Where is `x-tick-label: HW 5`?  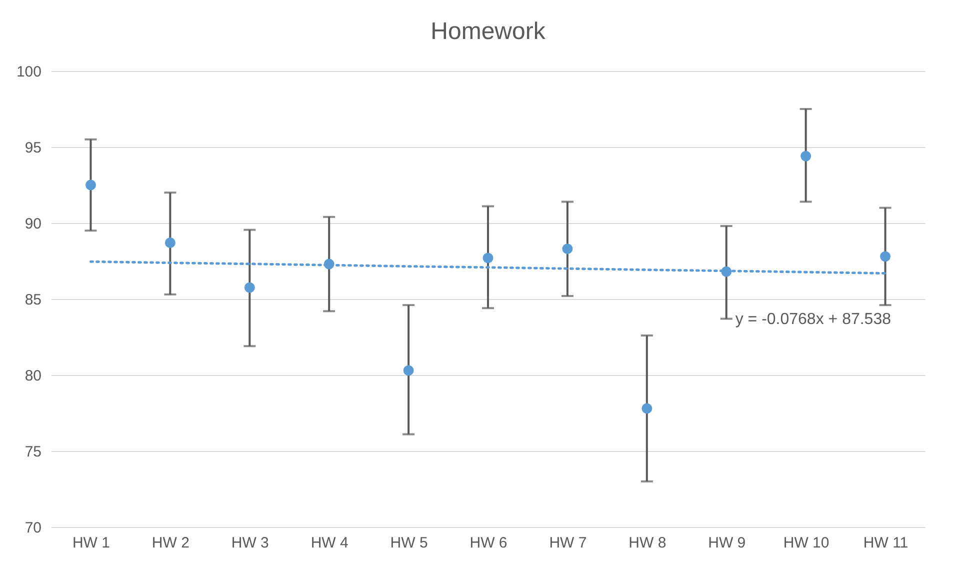 x-tick-label: HW 5 is located at coordinates (409, 543).